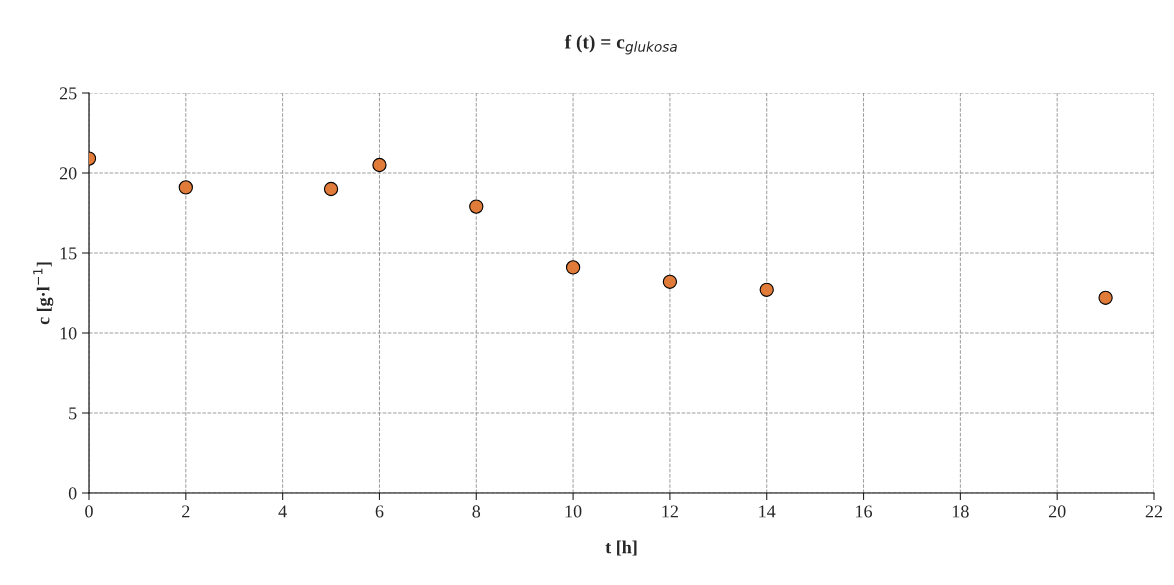  What do you see at coordinates (767, 511) in the screenshot?
I see `x-tick-label: 14` at bounding box center [767, 511].